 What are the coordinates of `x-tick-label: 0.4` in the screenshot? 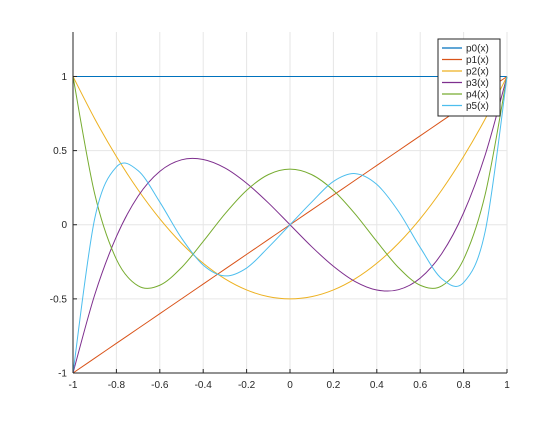 It's located at (377, 385).